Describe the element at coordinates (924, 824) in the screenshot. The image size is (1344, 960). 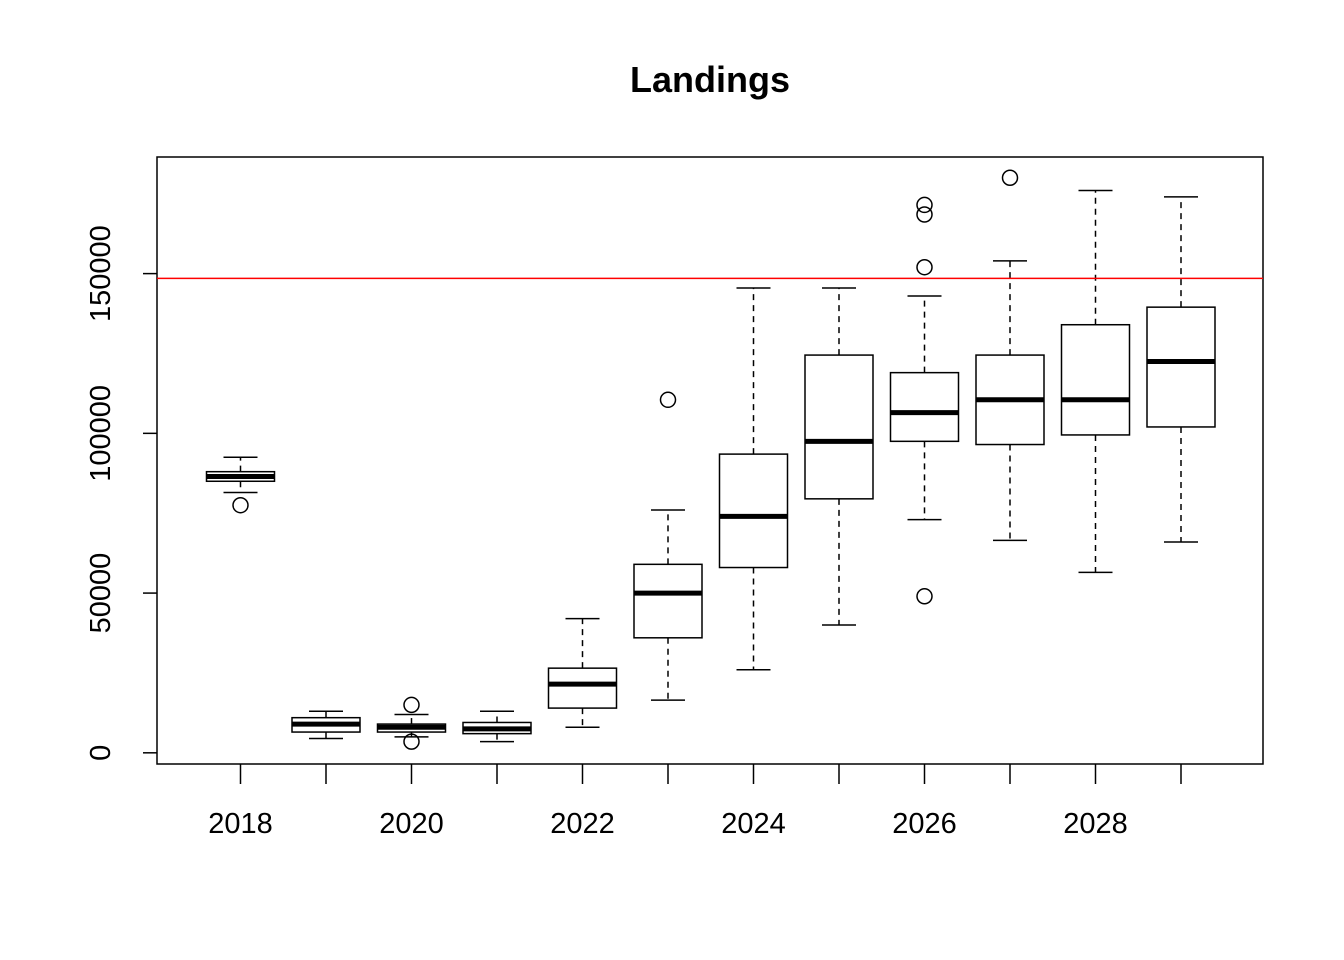
I see `x-tick-label: 2026` at that location.